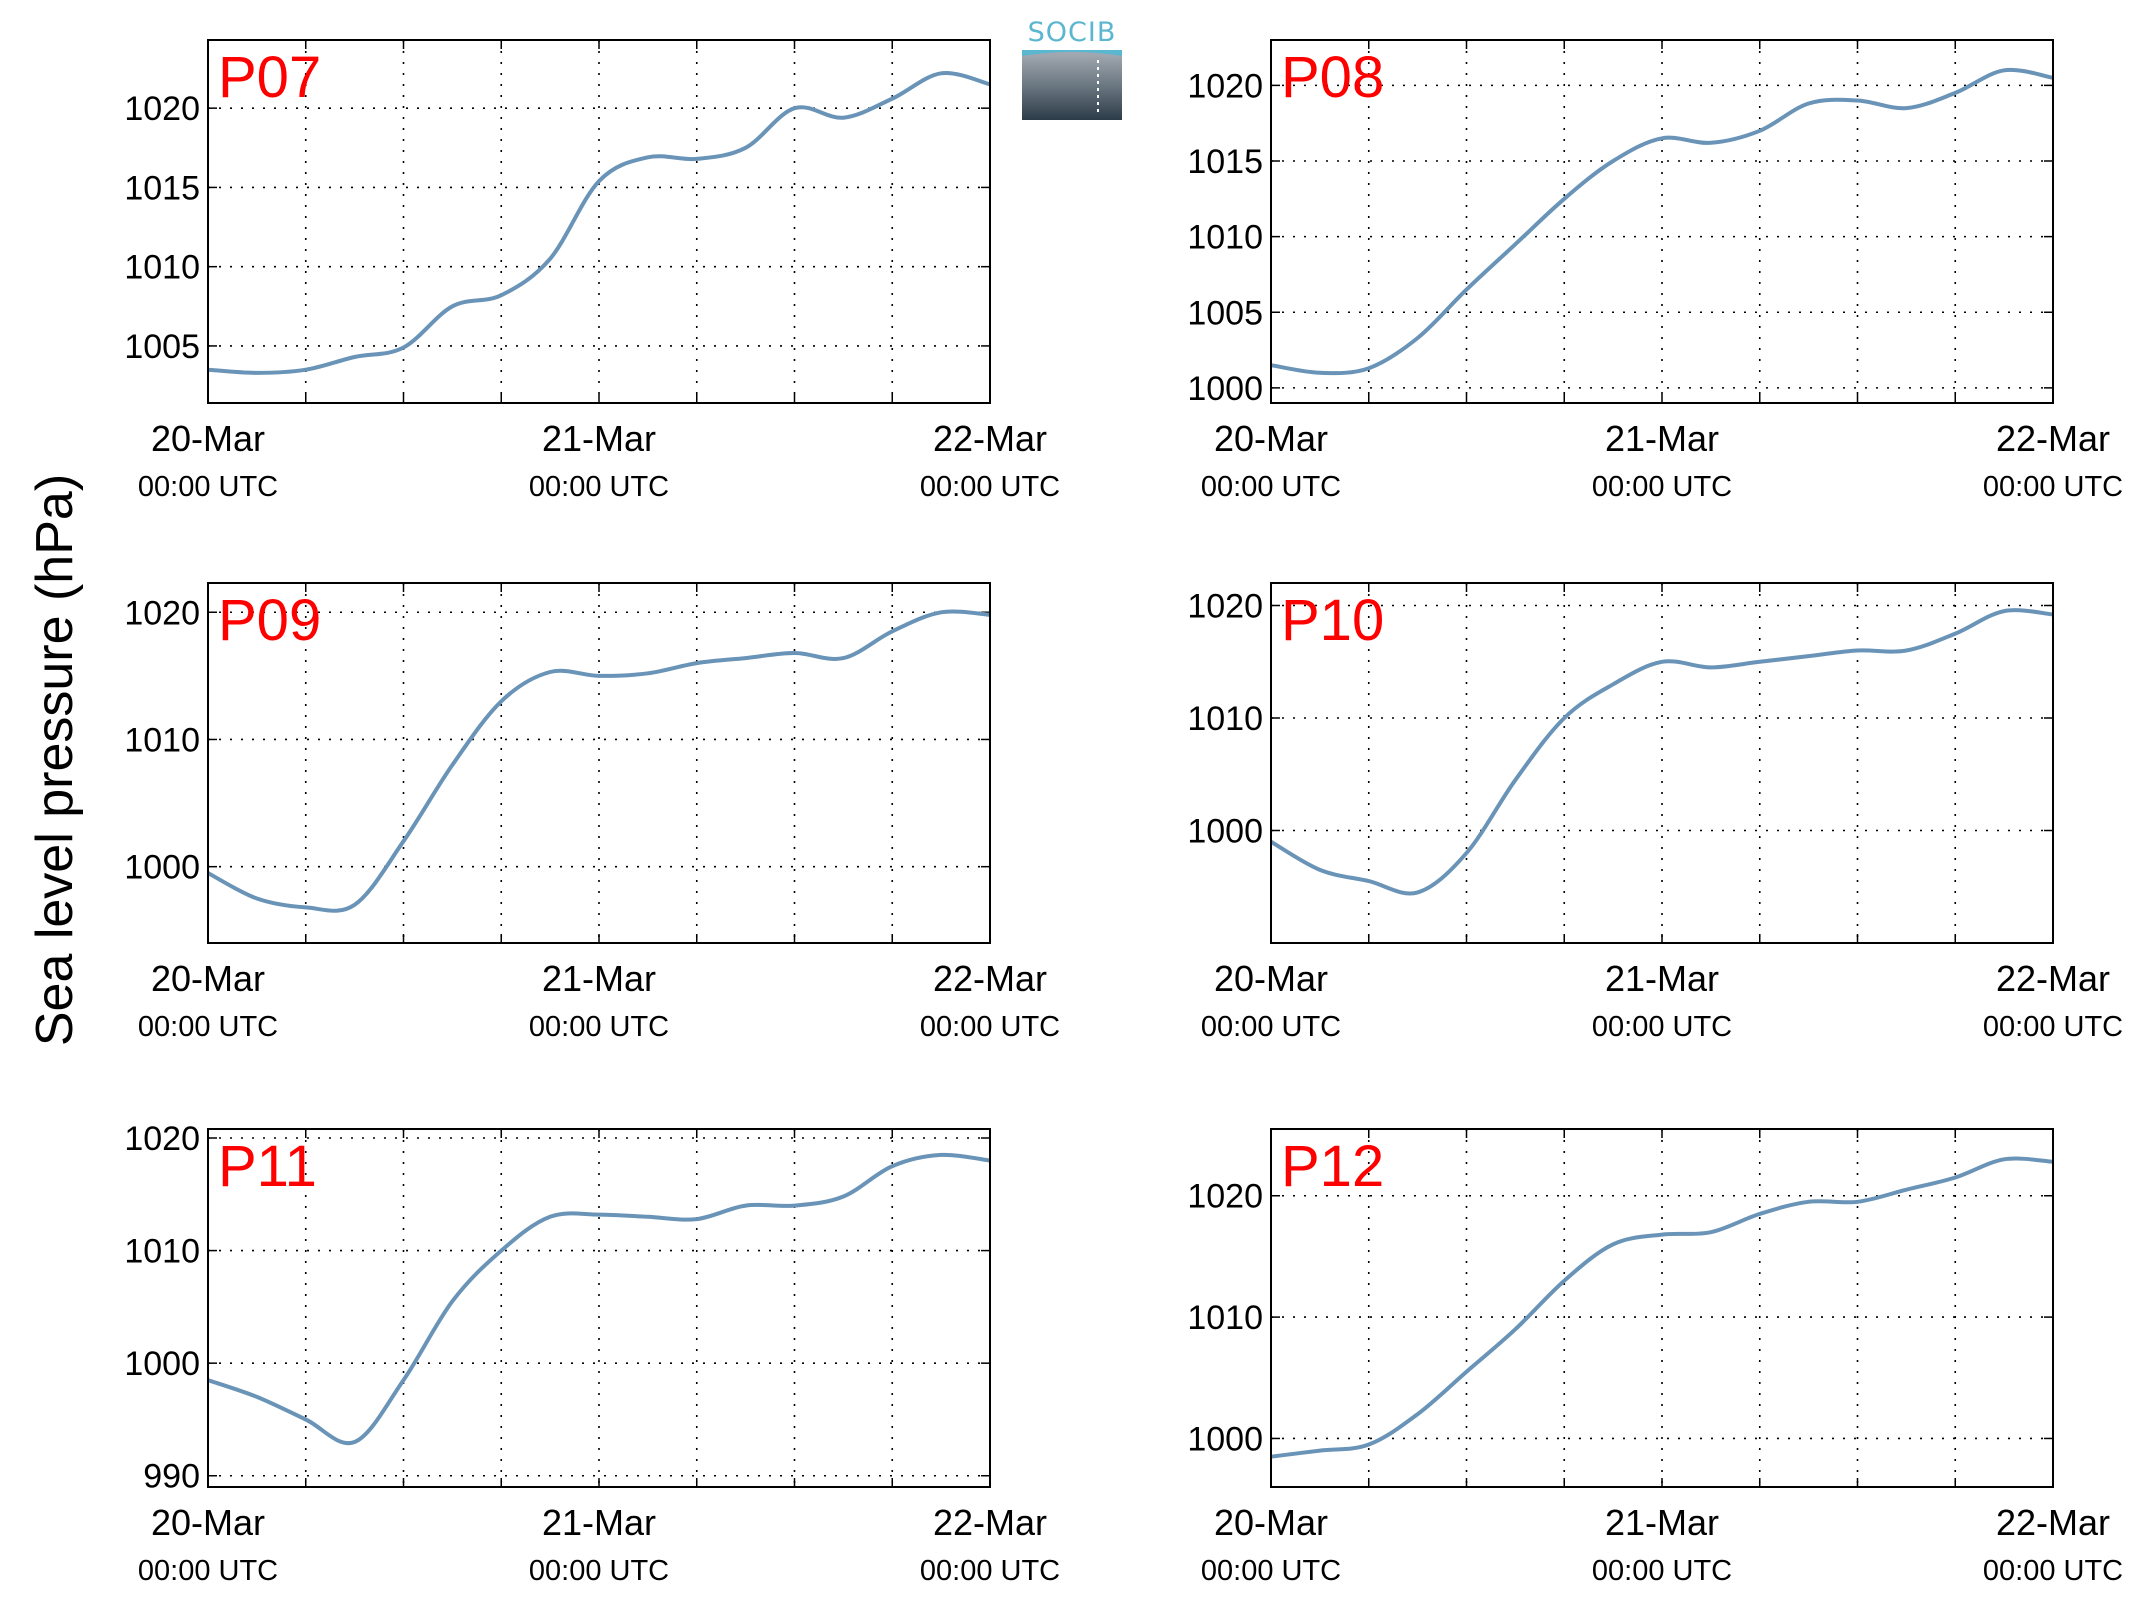 The image size is (2133, 1608). Describe the element at coordinates (1332, 77) in the screenshot. I see `station-label: P08` at that location.